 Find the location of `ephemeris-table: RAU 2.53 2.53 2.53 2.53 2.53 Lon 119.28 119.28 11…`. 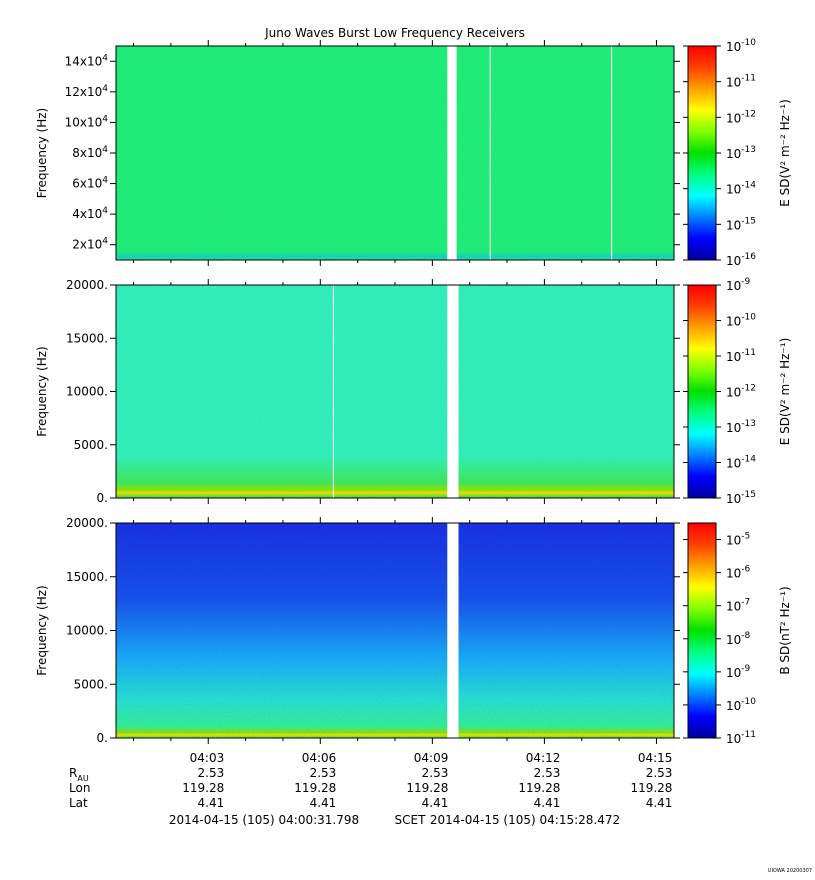

ephemeris-table: RAU 2.53 2.53 2.53 2.53 2.53 Lon 119.28 119.28 11… is located at coordinates (370, 788).